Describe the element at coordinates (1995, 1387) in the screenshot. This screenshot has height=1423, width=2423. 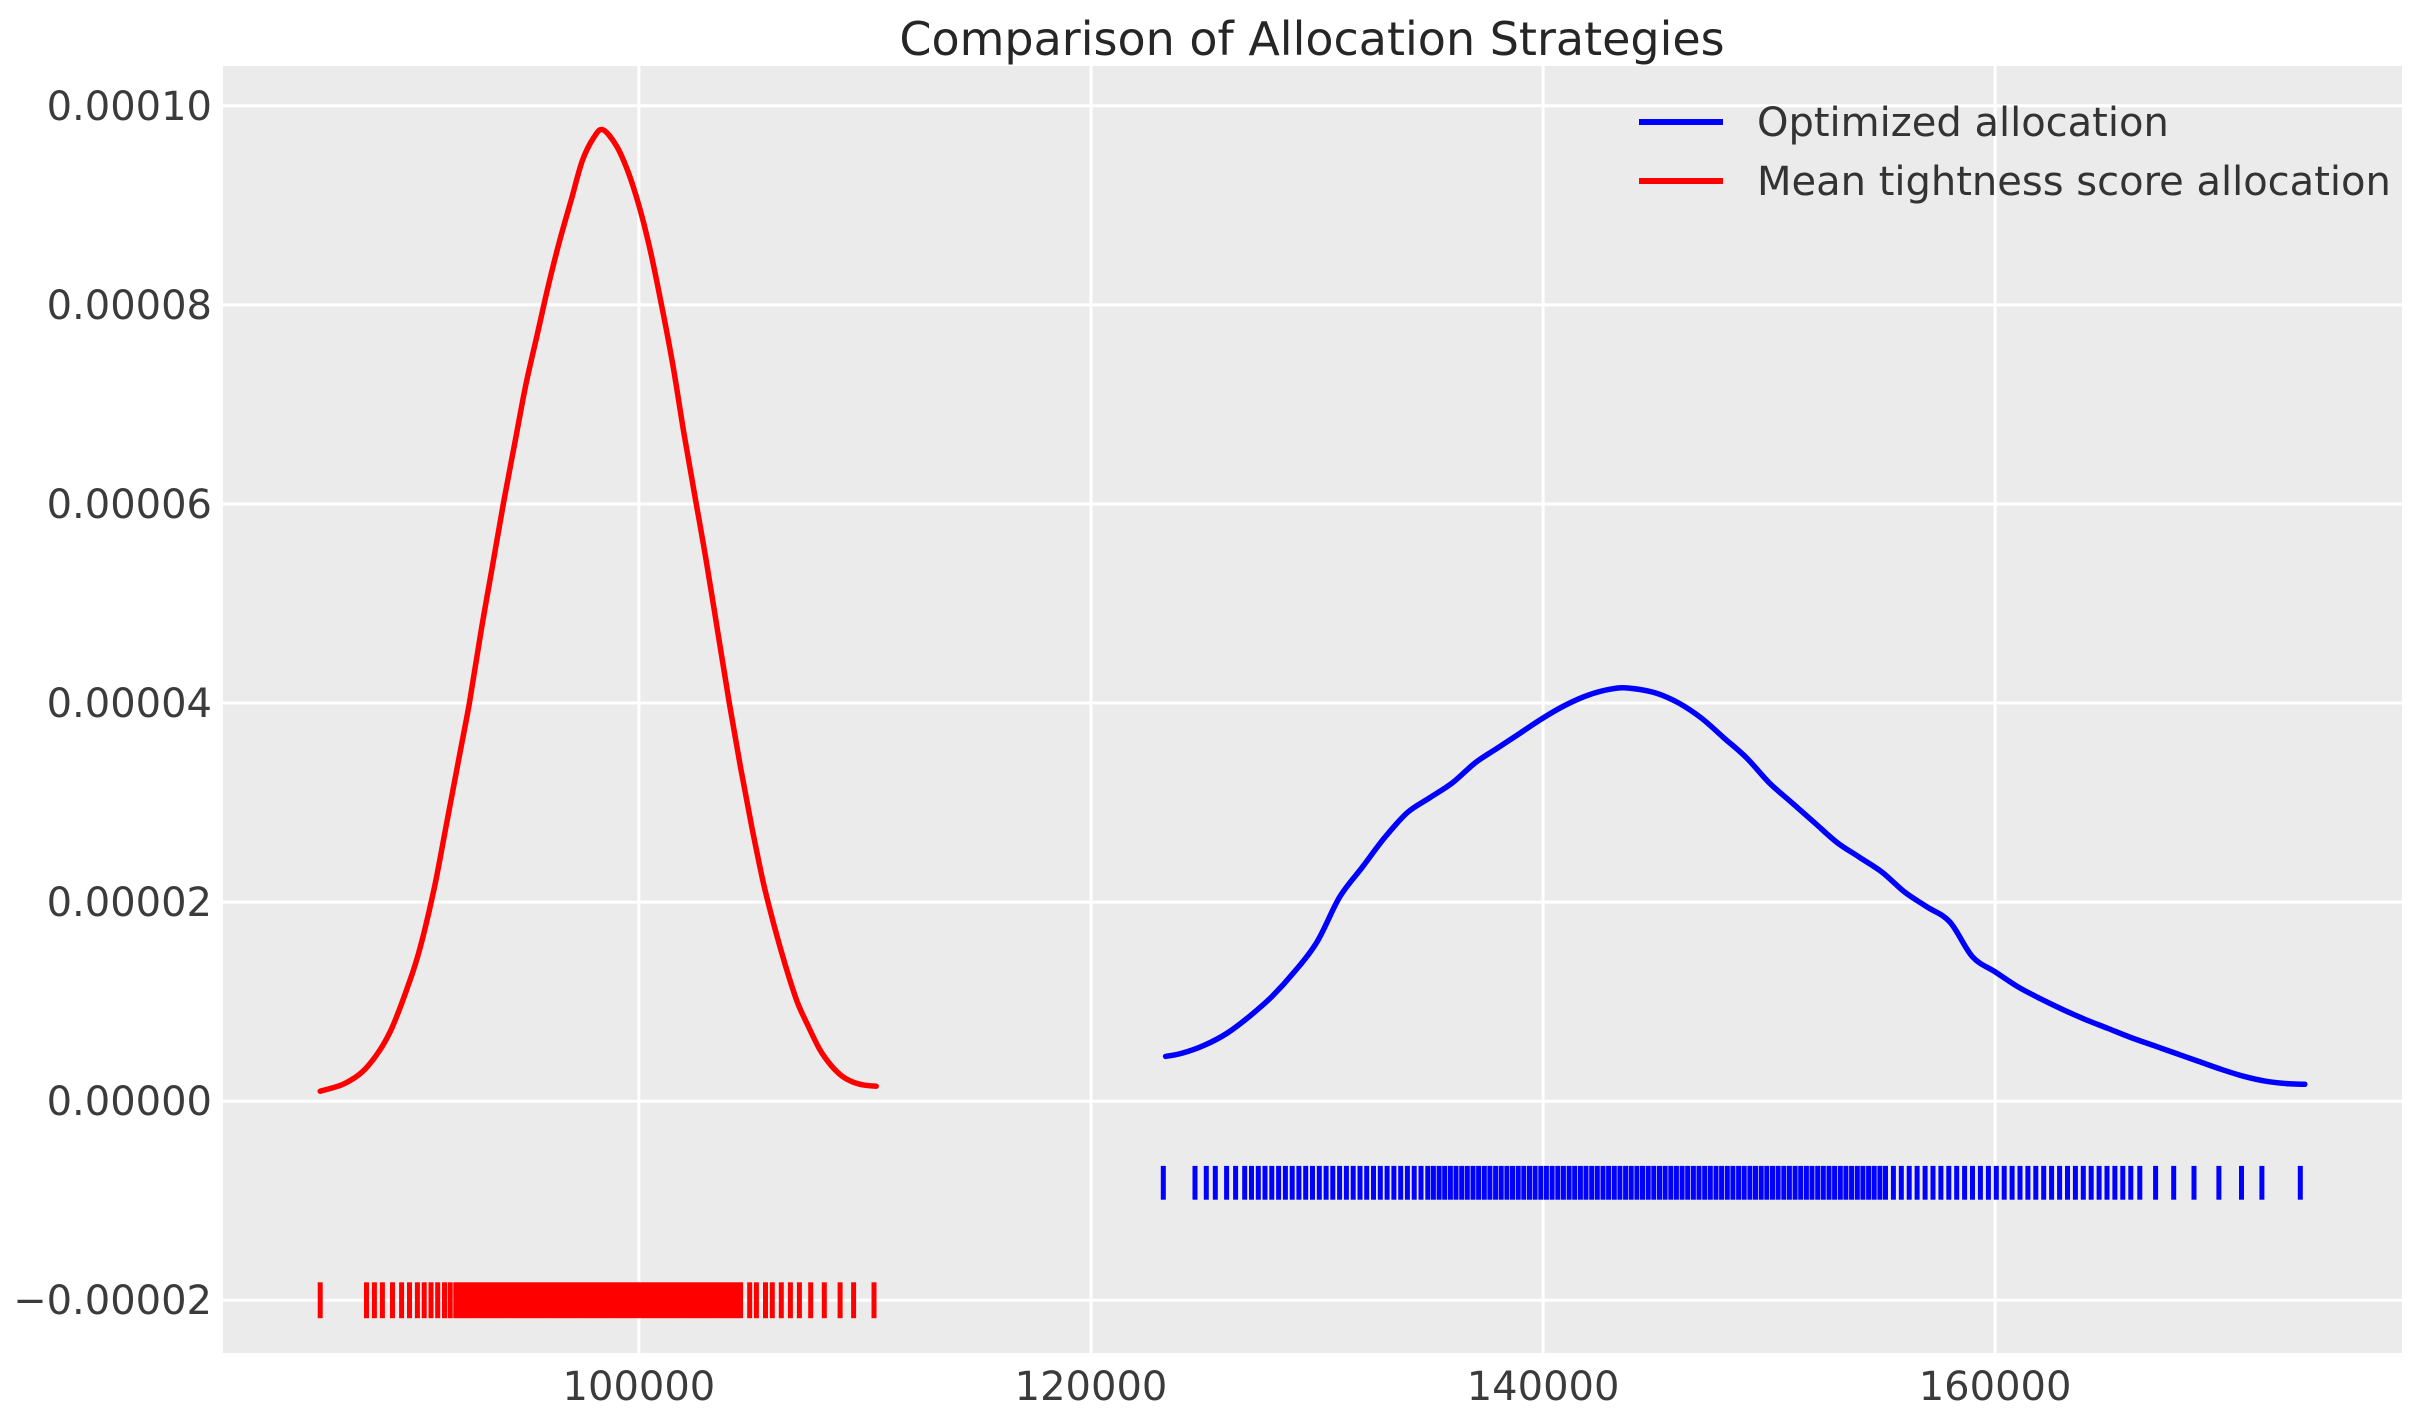
I see `x-tick-label: 160000` at that location.